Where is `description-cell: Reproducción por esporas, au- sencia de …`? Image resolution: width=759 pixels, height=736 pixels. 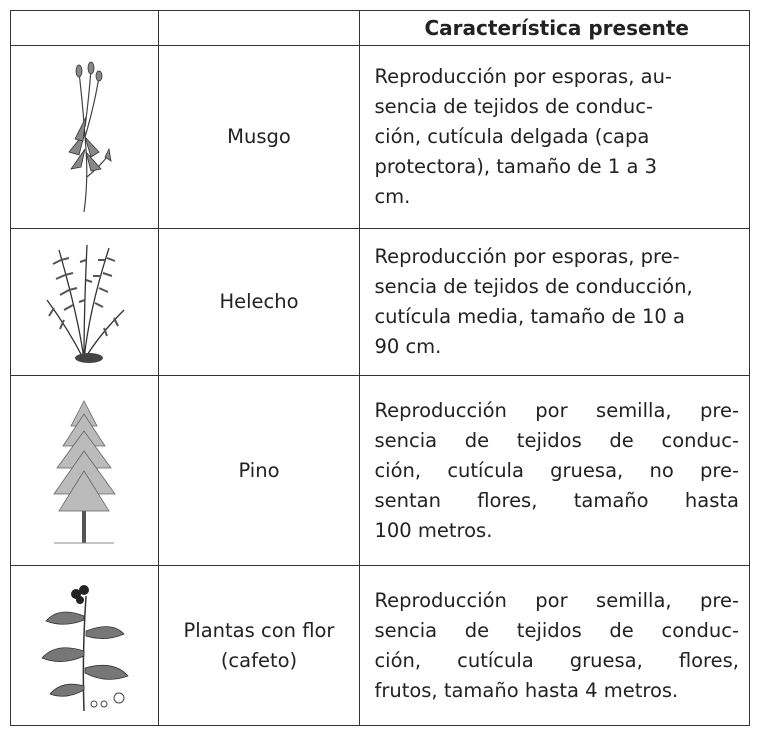 description-cell: Reproducción por esporas, au- sencia de … is located at coordinates (554, 137).